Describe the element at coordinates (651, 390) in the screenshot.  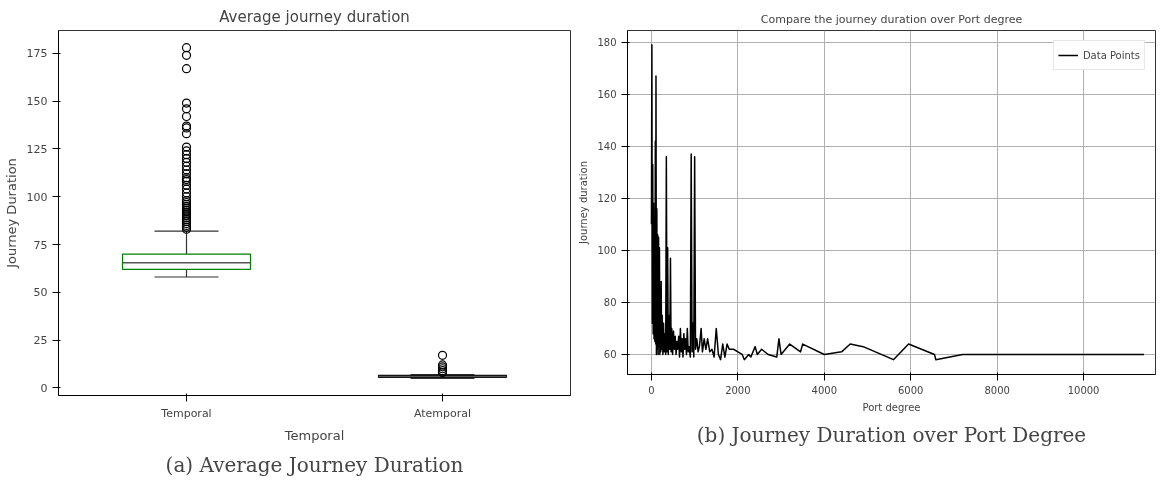
I see `x-tick-label: 0` at that location.